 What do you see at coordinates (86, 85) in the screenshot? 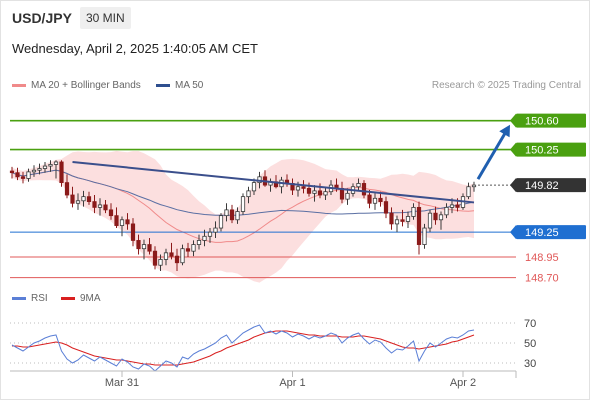
I see `legend-ma20-label: MA 20 + Bollinger Bands` at bounding box center [86, 85].